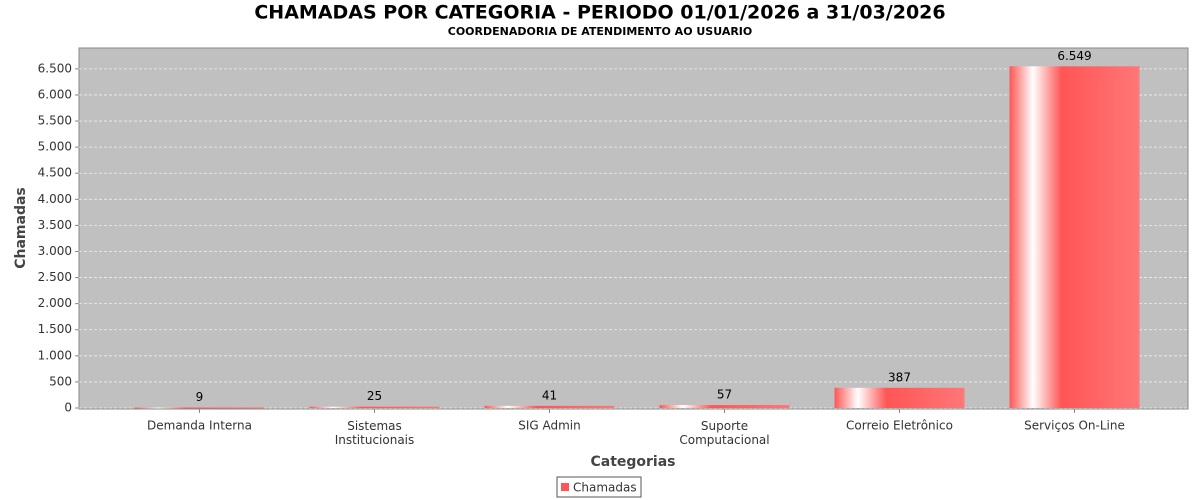  What do you see at coordinates (605, 488) in the screenshot?
I see `legend-label: Chamadas` at bounding box center [605, 488].